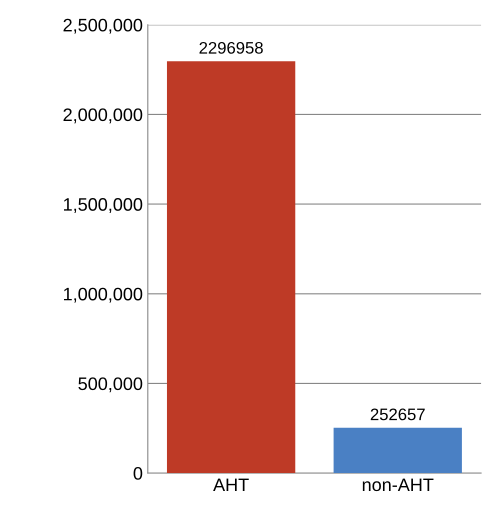 The width and height of the screenshot is (483, 517). I want to click on x-tick-label: non-AHT, so click(398, 485).